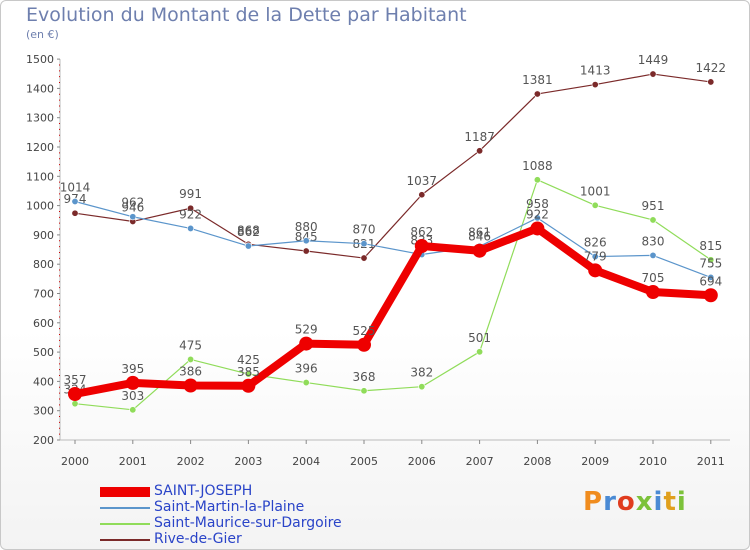  I want to click on y-tick-label: 600, so click(43, 323).